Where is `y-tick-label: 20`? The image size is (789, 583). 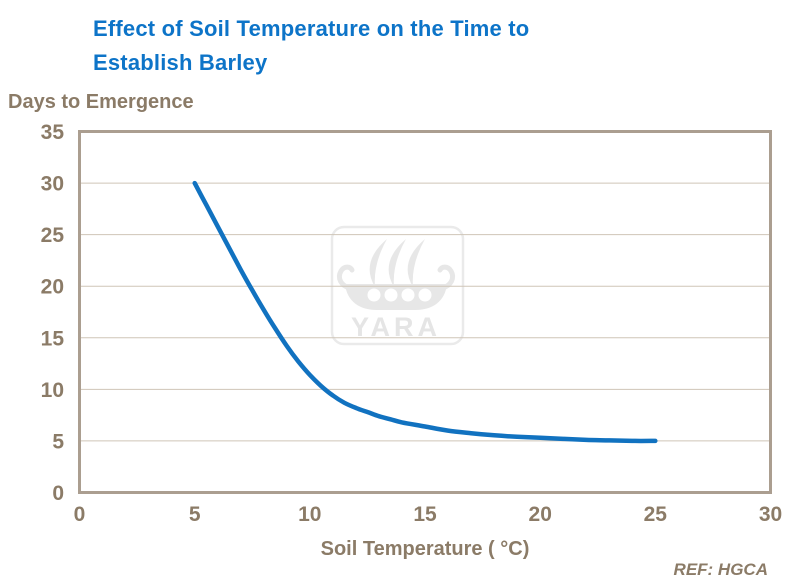 y-tick-label: 20 is located at coordinates (52, 287).